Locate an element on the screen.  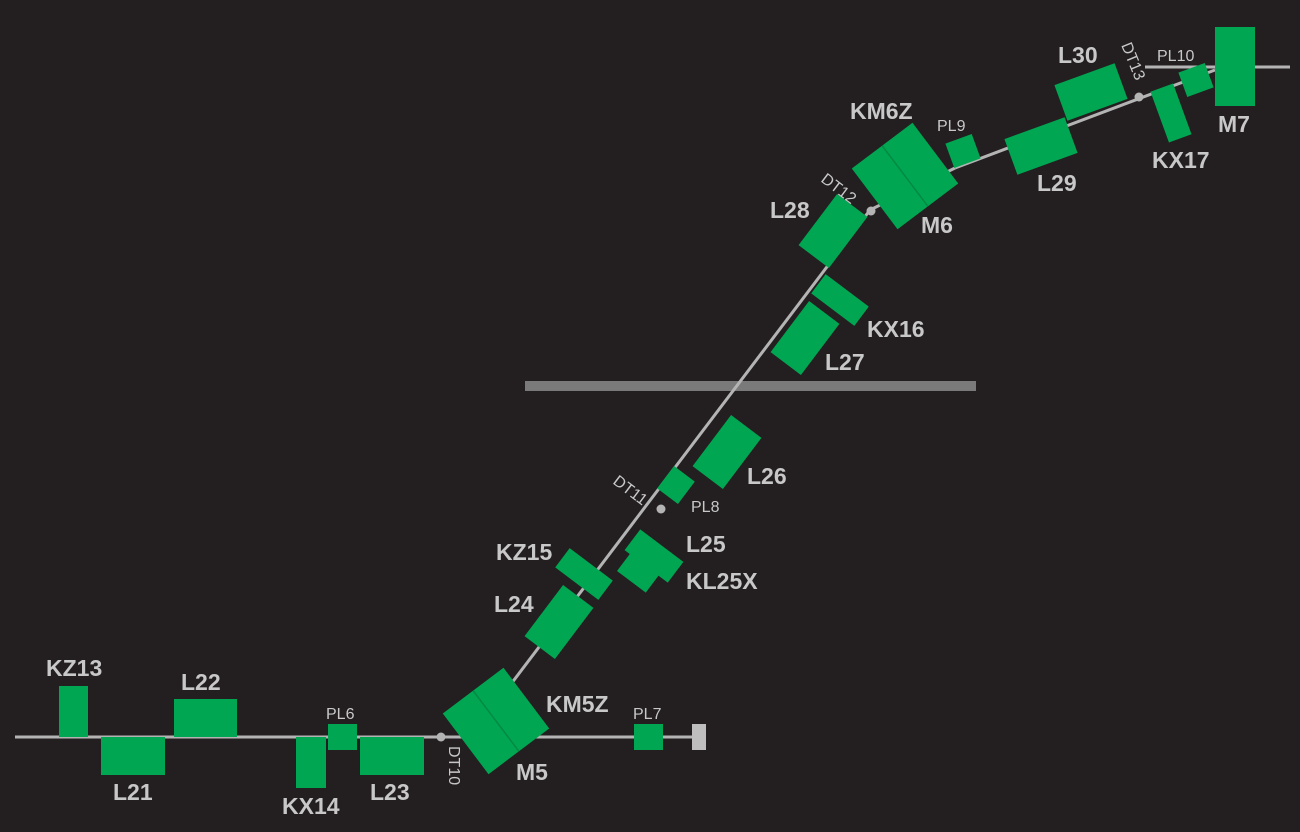
l28-body is located at coordinates (833, 231).